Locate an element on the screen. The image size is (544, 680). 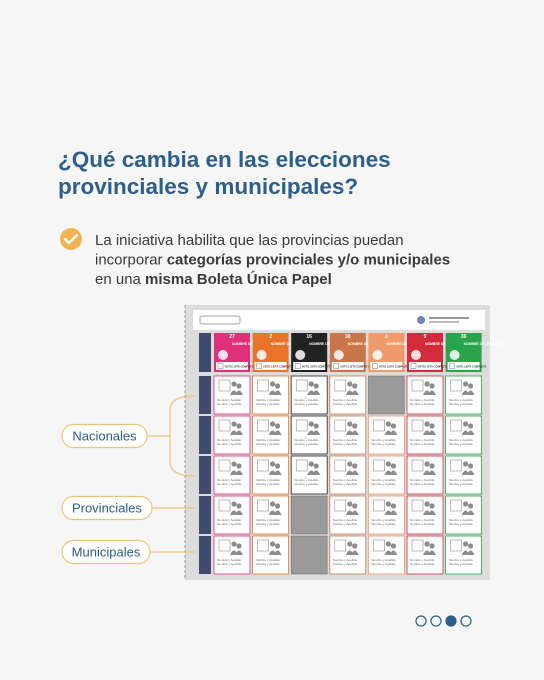
group-connectors is located at coordinates (171, 474).